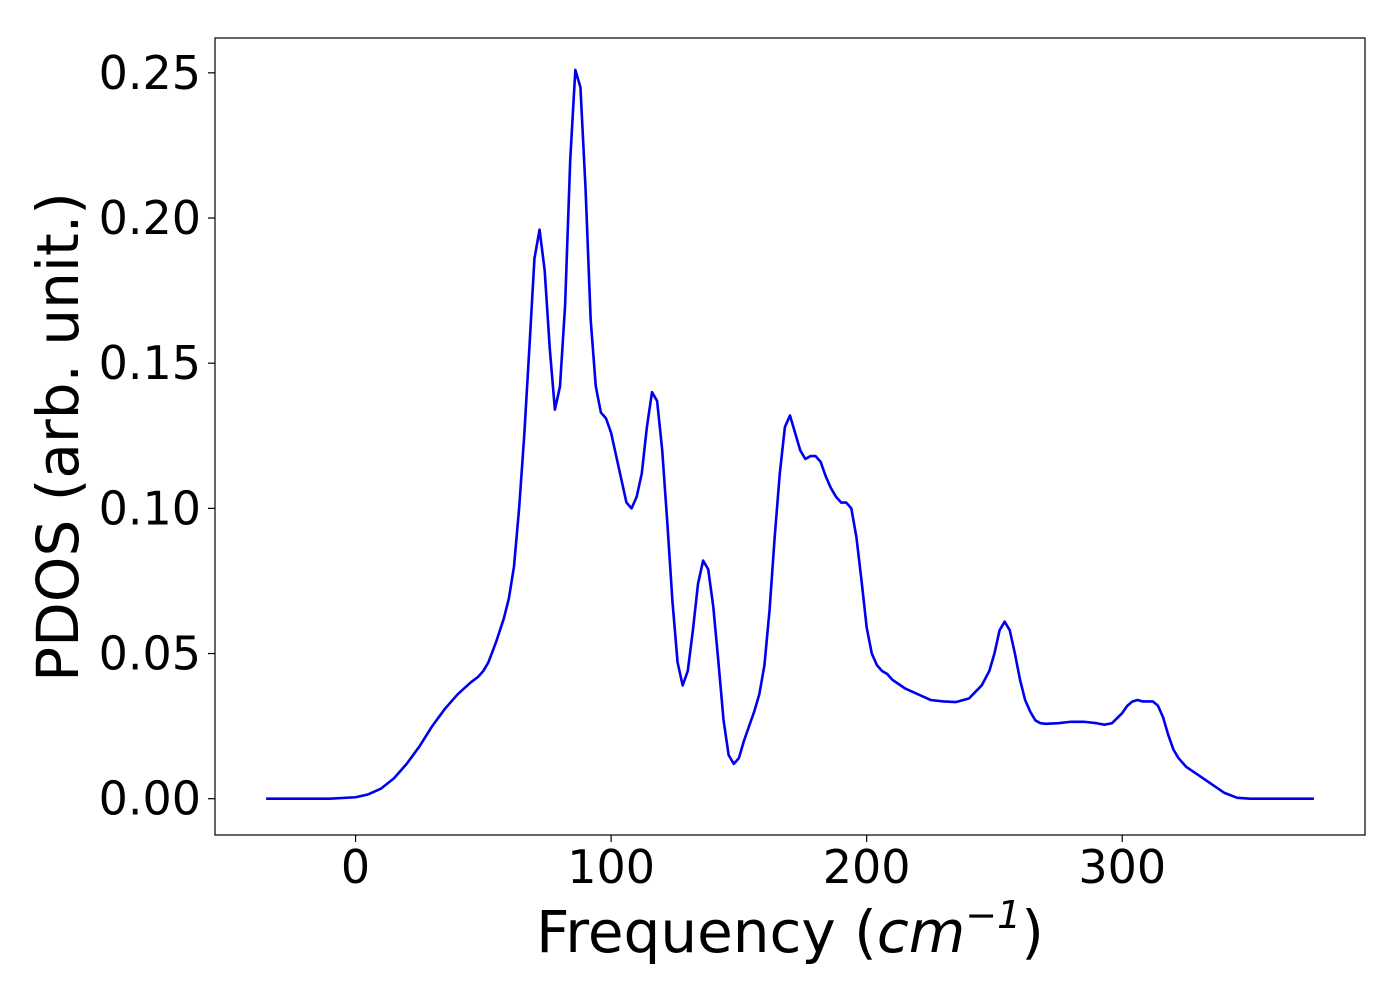  What do you see at coordinates (921, 932) in the screenshot?
I see `x-axis-title-unit: cm` at bounding box center [921, 932].